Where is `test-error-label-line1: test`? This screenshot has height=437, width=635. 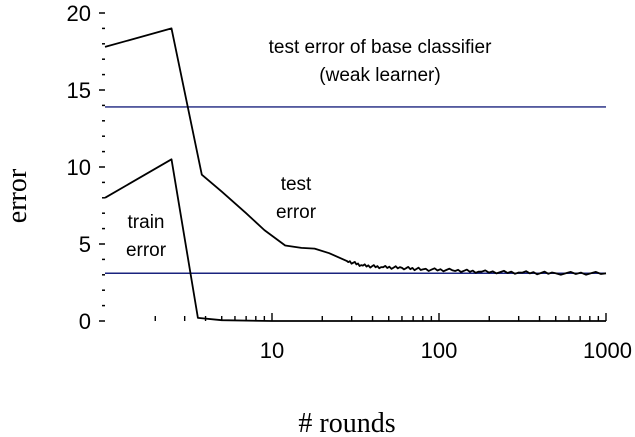 test-error-label-line1: test is located at coordinates (296, 184).